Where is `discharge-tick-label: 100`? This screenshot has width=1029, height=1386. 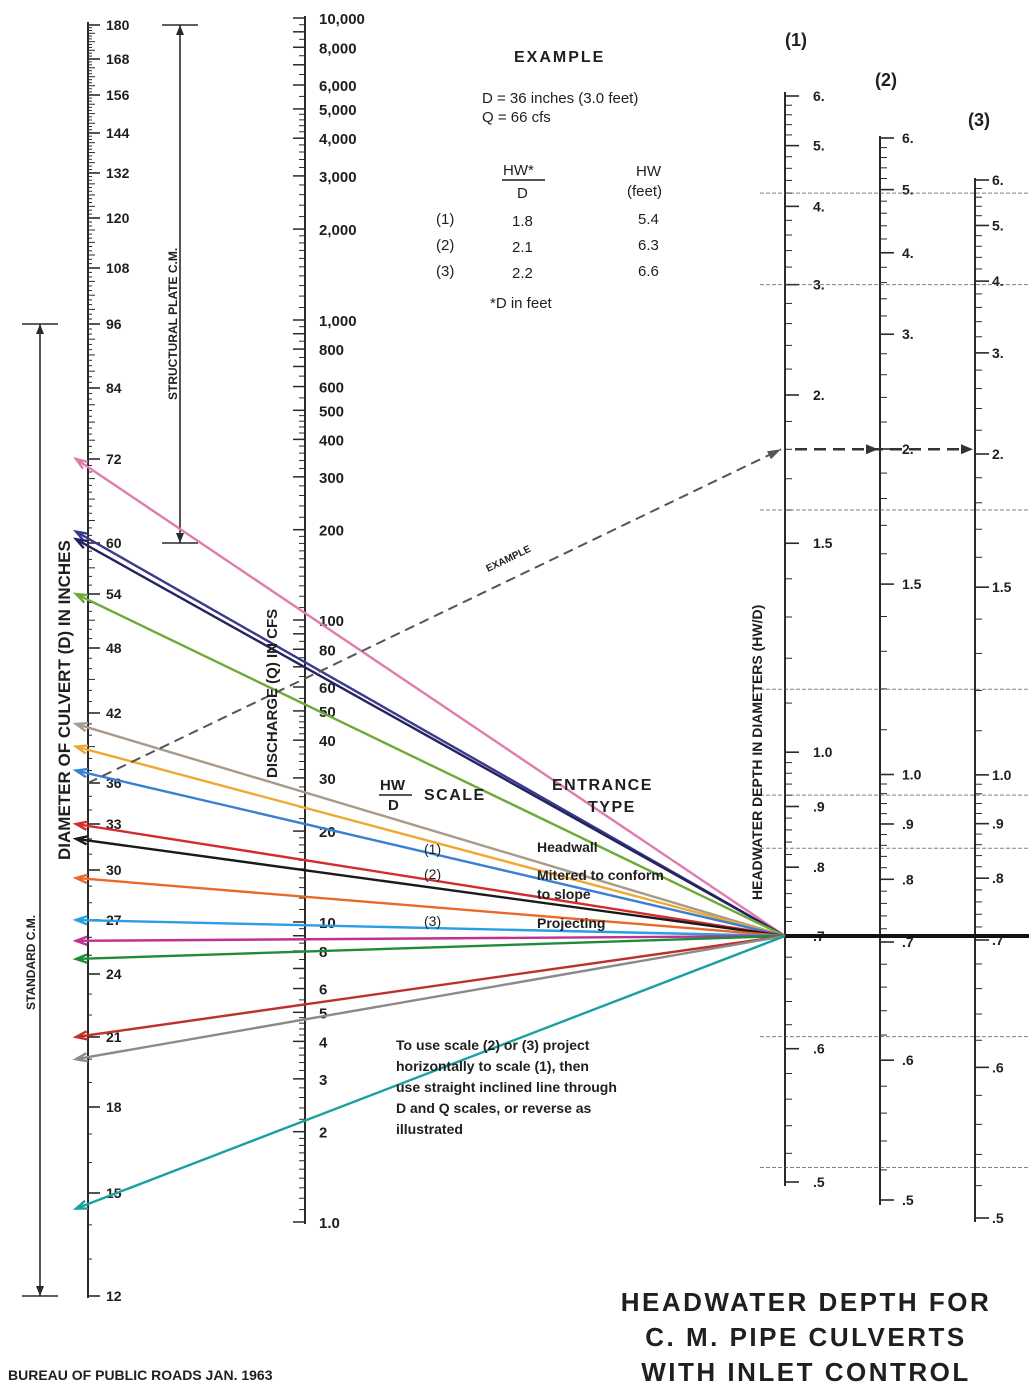 discharge-tick-label: 100 is located at coordinates (331, 621).